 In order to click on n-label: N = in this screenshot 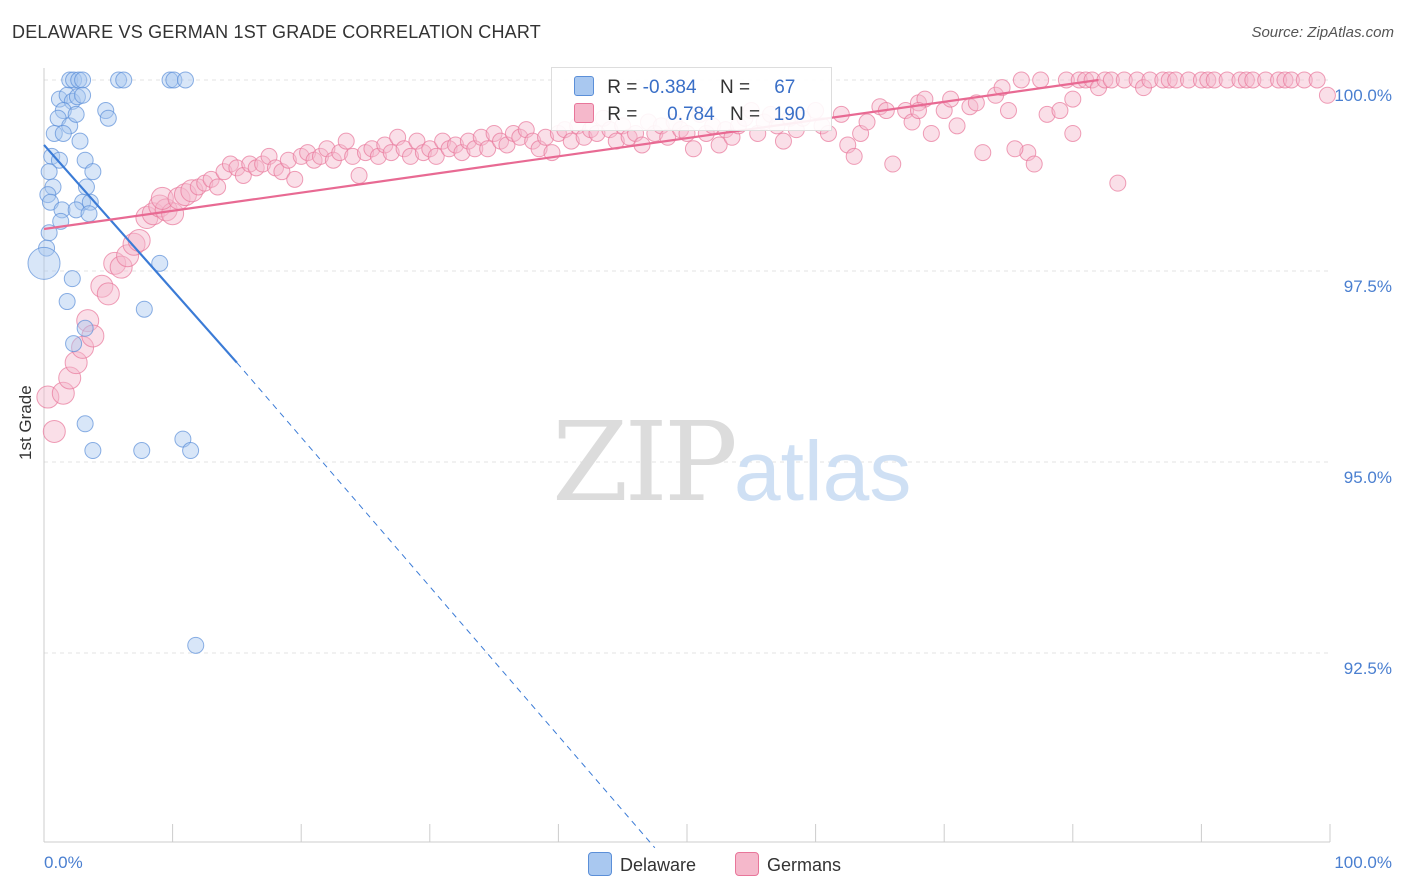, I will do `click(745, 114)`.